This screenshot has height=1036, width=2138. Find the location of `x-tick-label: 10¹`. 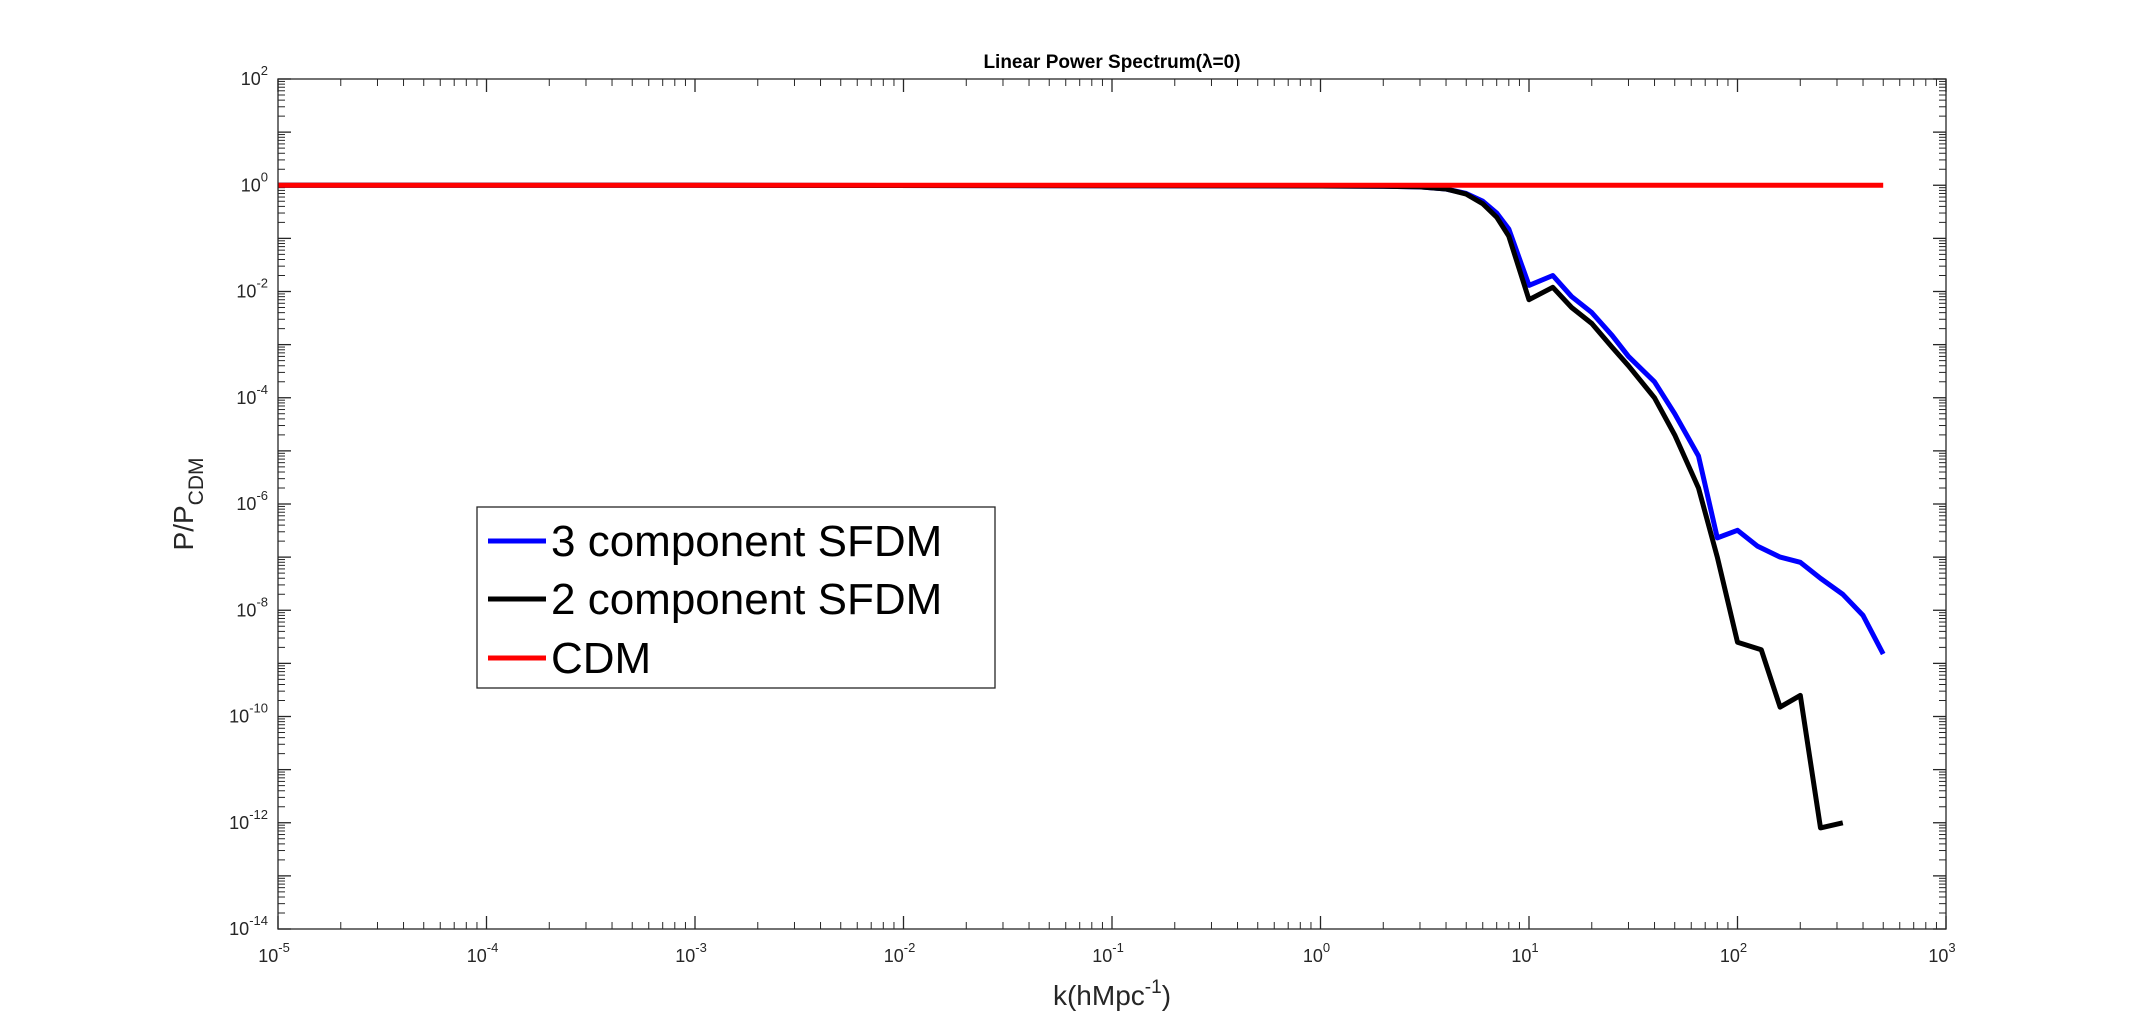

x-tick-label: 10¹ is located at coordinates (1524, 953).